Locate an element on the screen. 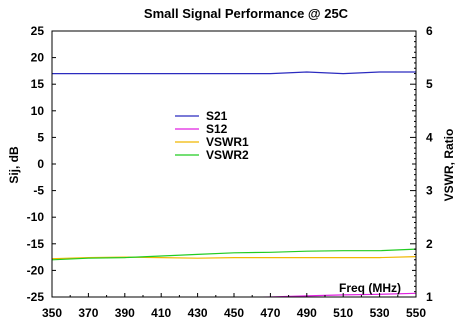 The image size is (459, 330). x-tick-label: 530 is located at coordinates (380, 313).